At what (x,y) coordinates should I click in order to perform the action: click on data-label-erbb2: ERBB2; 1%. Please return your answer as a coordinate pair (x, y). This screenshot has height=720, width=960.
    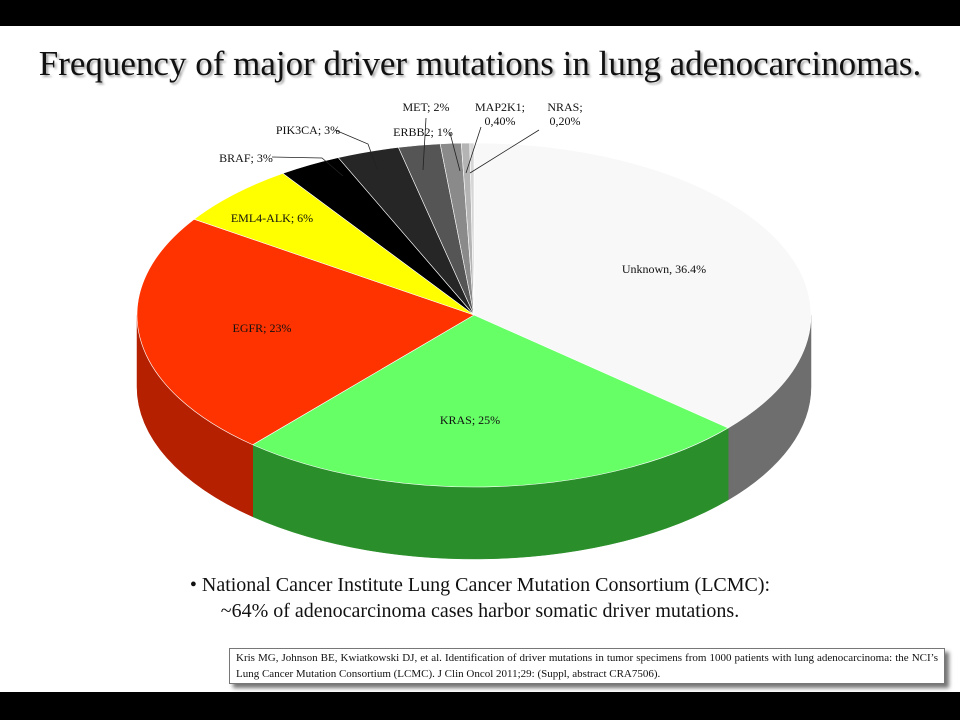
    Looking at the image, I should click on (423, 132).